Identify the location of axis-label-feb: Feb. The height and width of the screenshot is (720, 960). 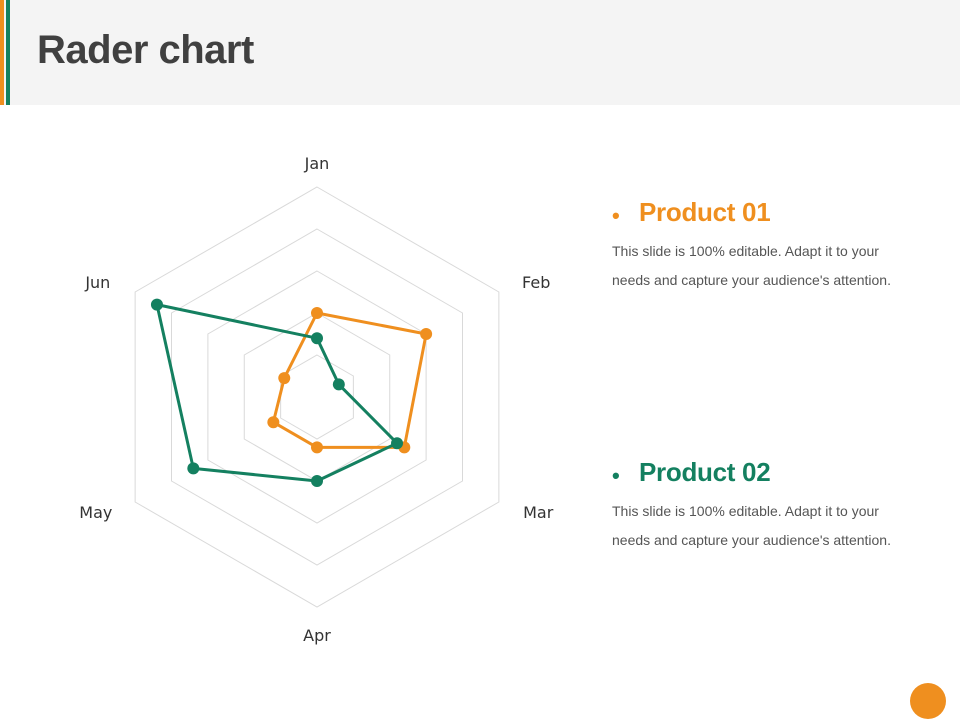
(536, 282).